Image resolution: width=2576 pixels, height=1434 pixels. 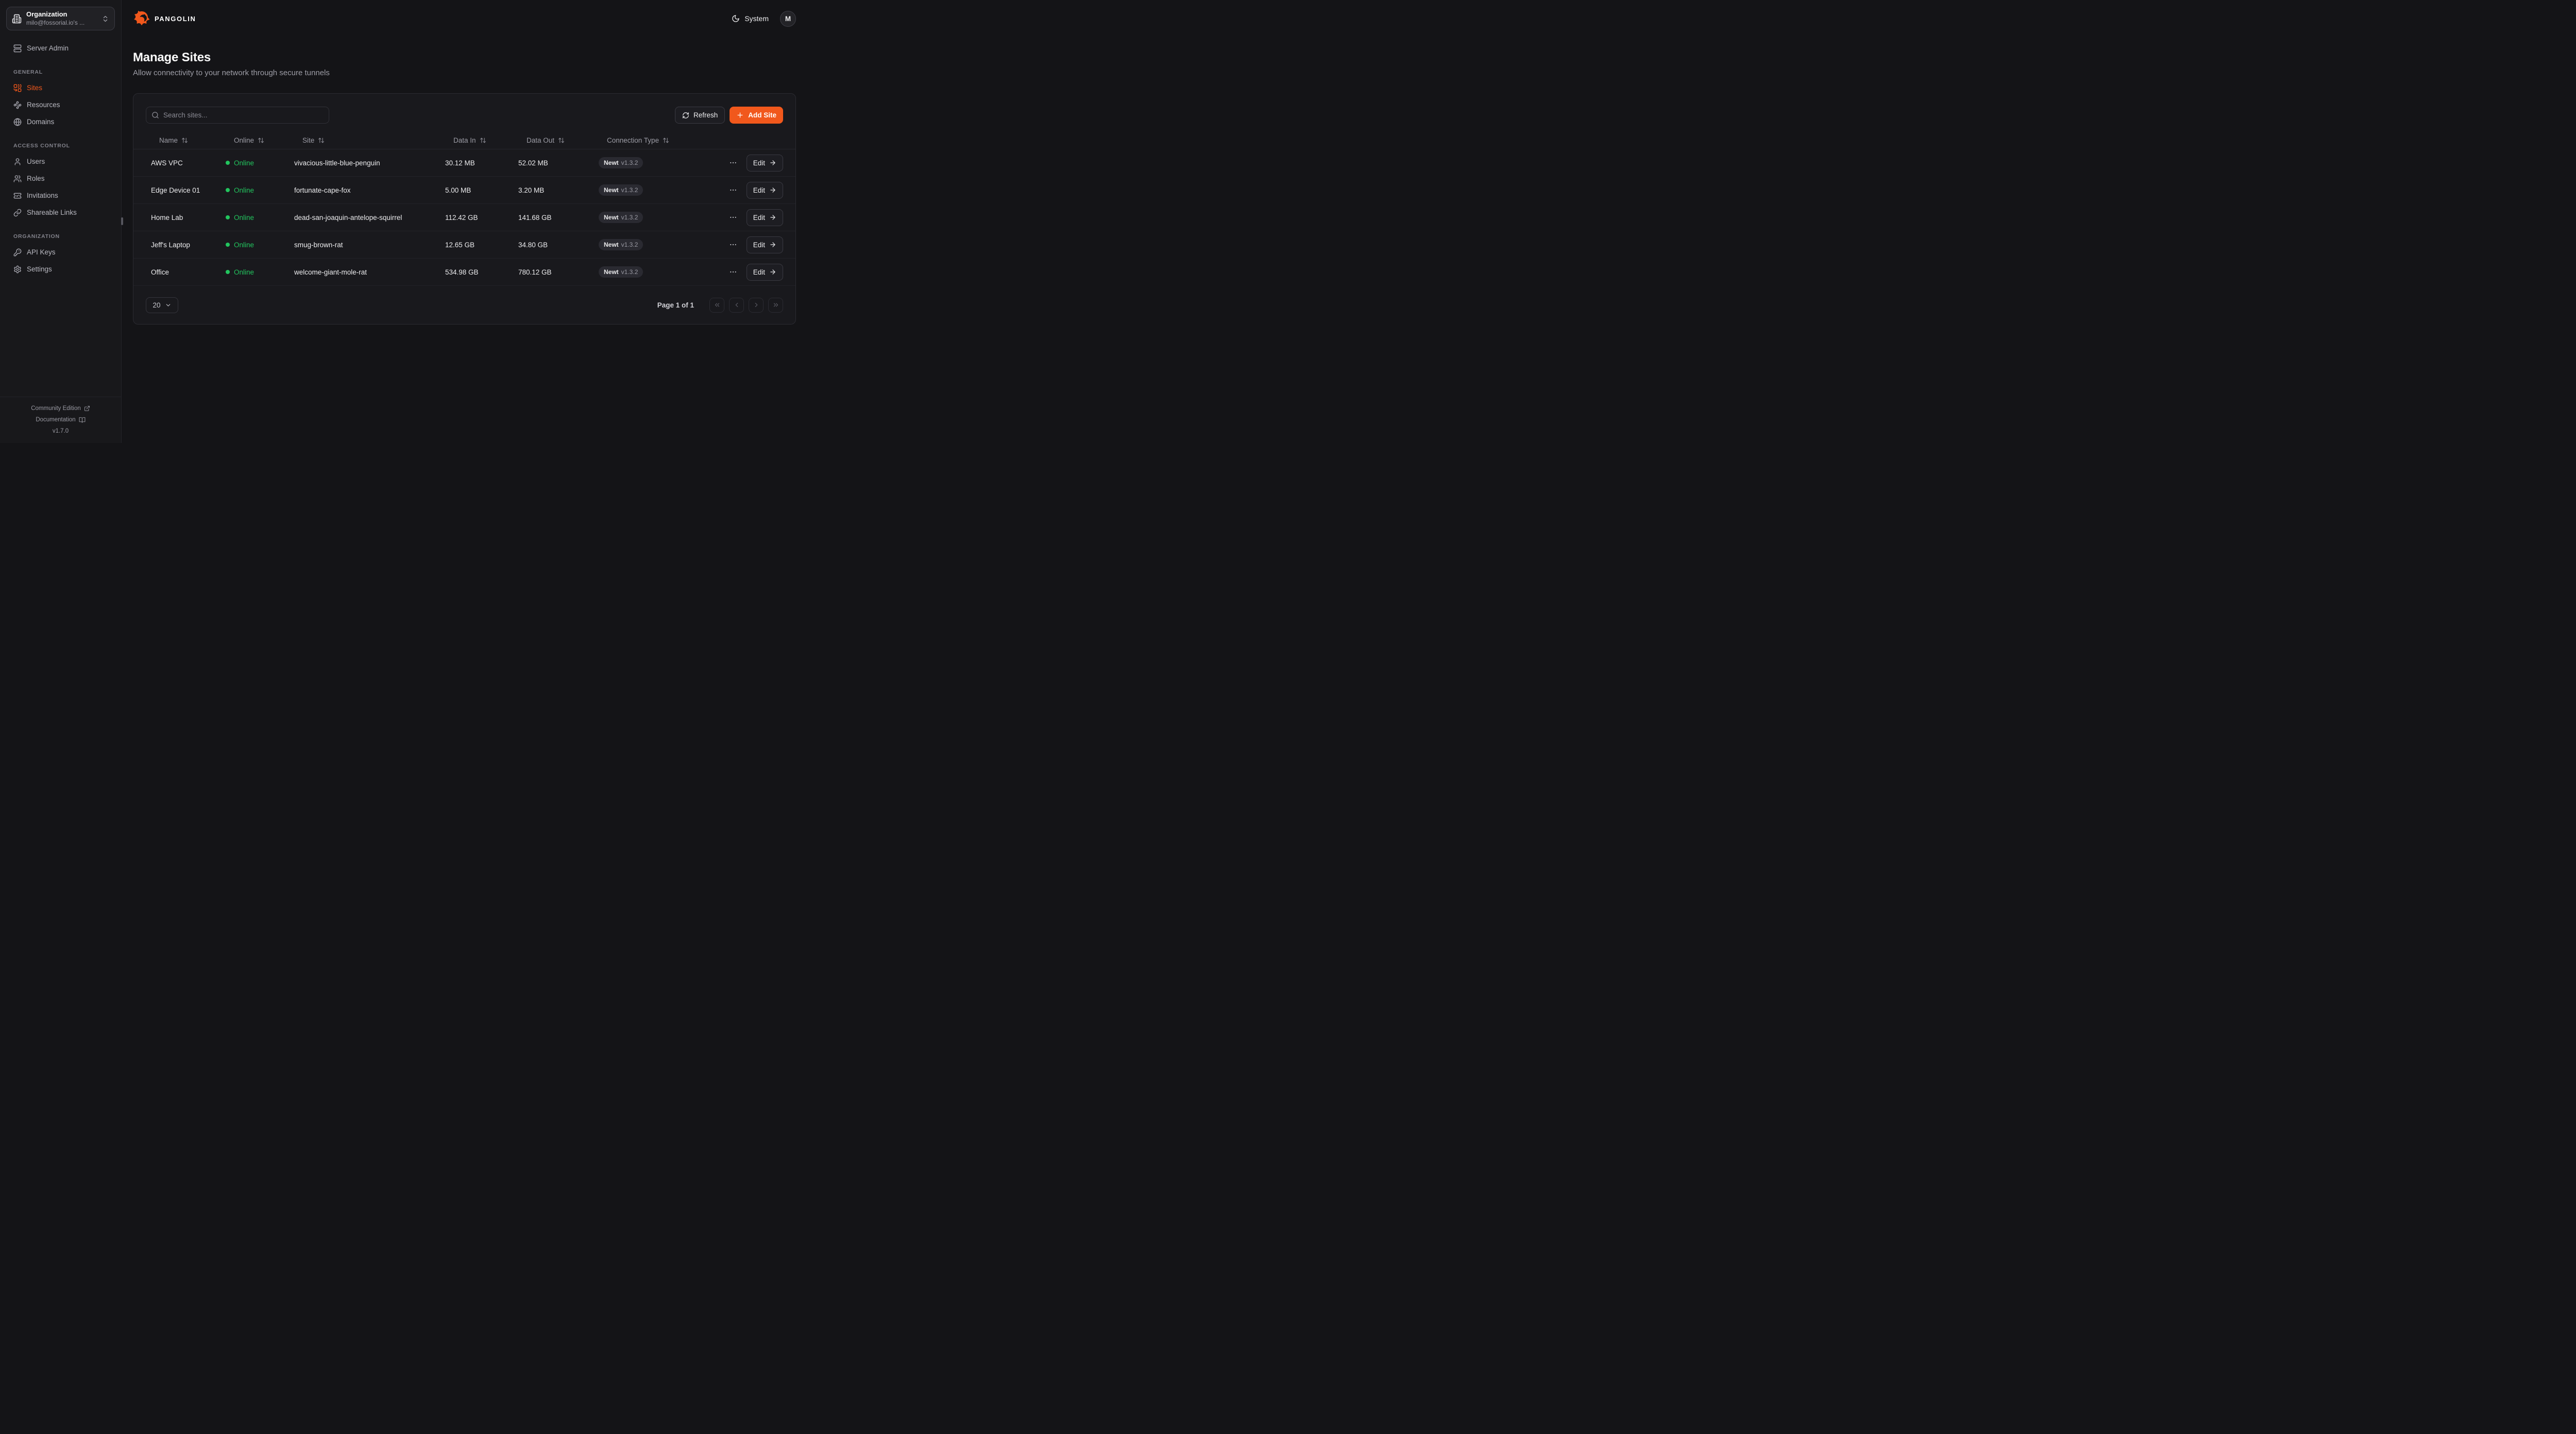 I want to click on toolbar-actions: Refresh Add Site, so click(x=728, y=115).